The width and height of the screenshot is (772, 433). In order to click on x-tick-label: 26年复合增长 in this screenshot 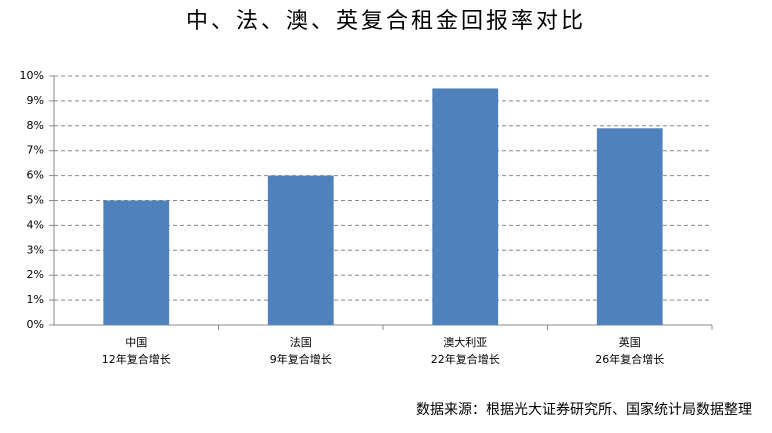, I will do `click(629, 359)`.